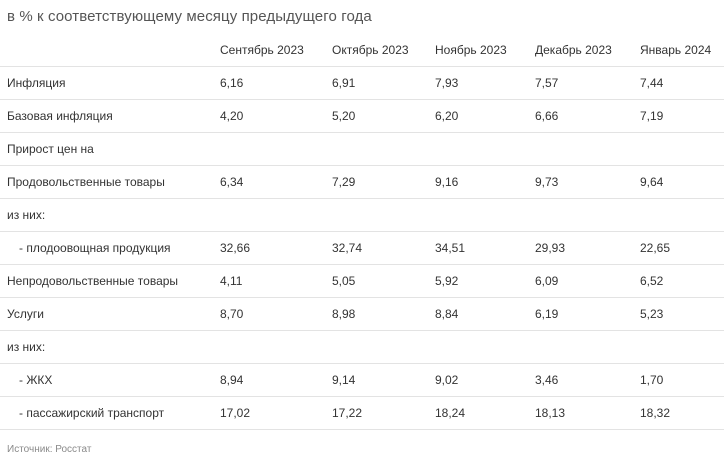  I want to click on table-cell: 4,11, so click(276, 281).